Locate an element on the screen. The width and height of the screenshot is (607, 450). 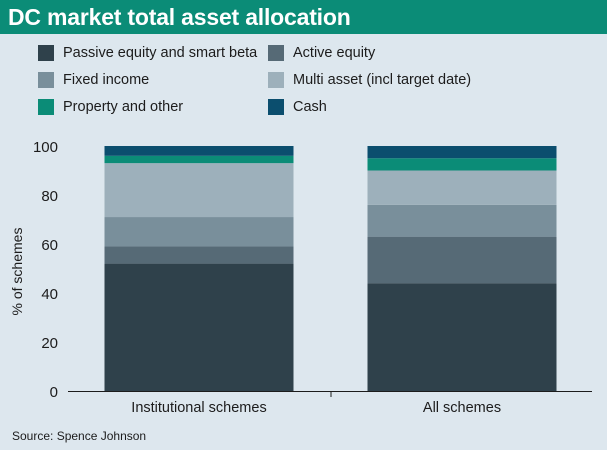
legend-label: Cash is located at coordinates (310, 107).